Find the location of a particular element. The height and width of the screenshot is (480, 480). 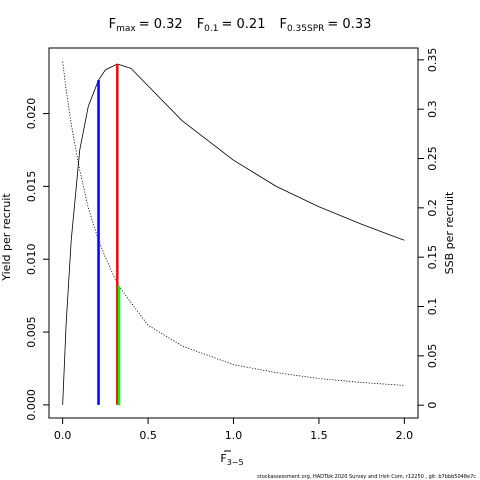

y-axis-label: Yield per recruit is located at coordinates (6, 237).